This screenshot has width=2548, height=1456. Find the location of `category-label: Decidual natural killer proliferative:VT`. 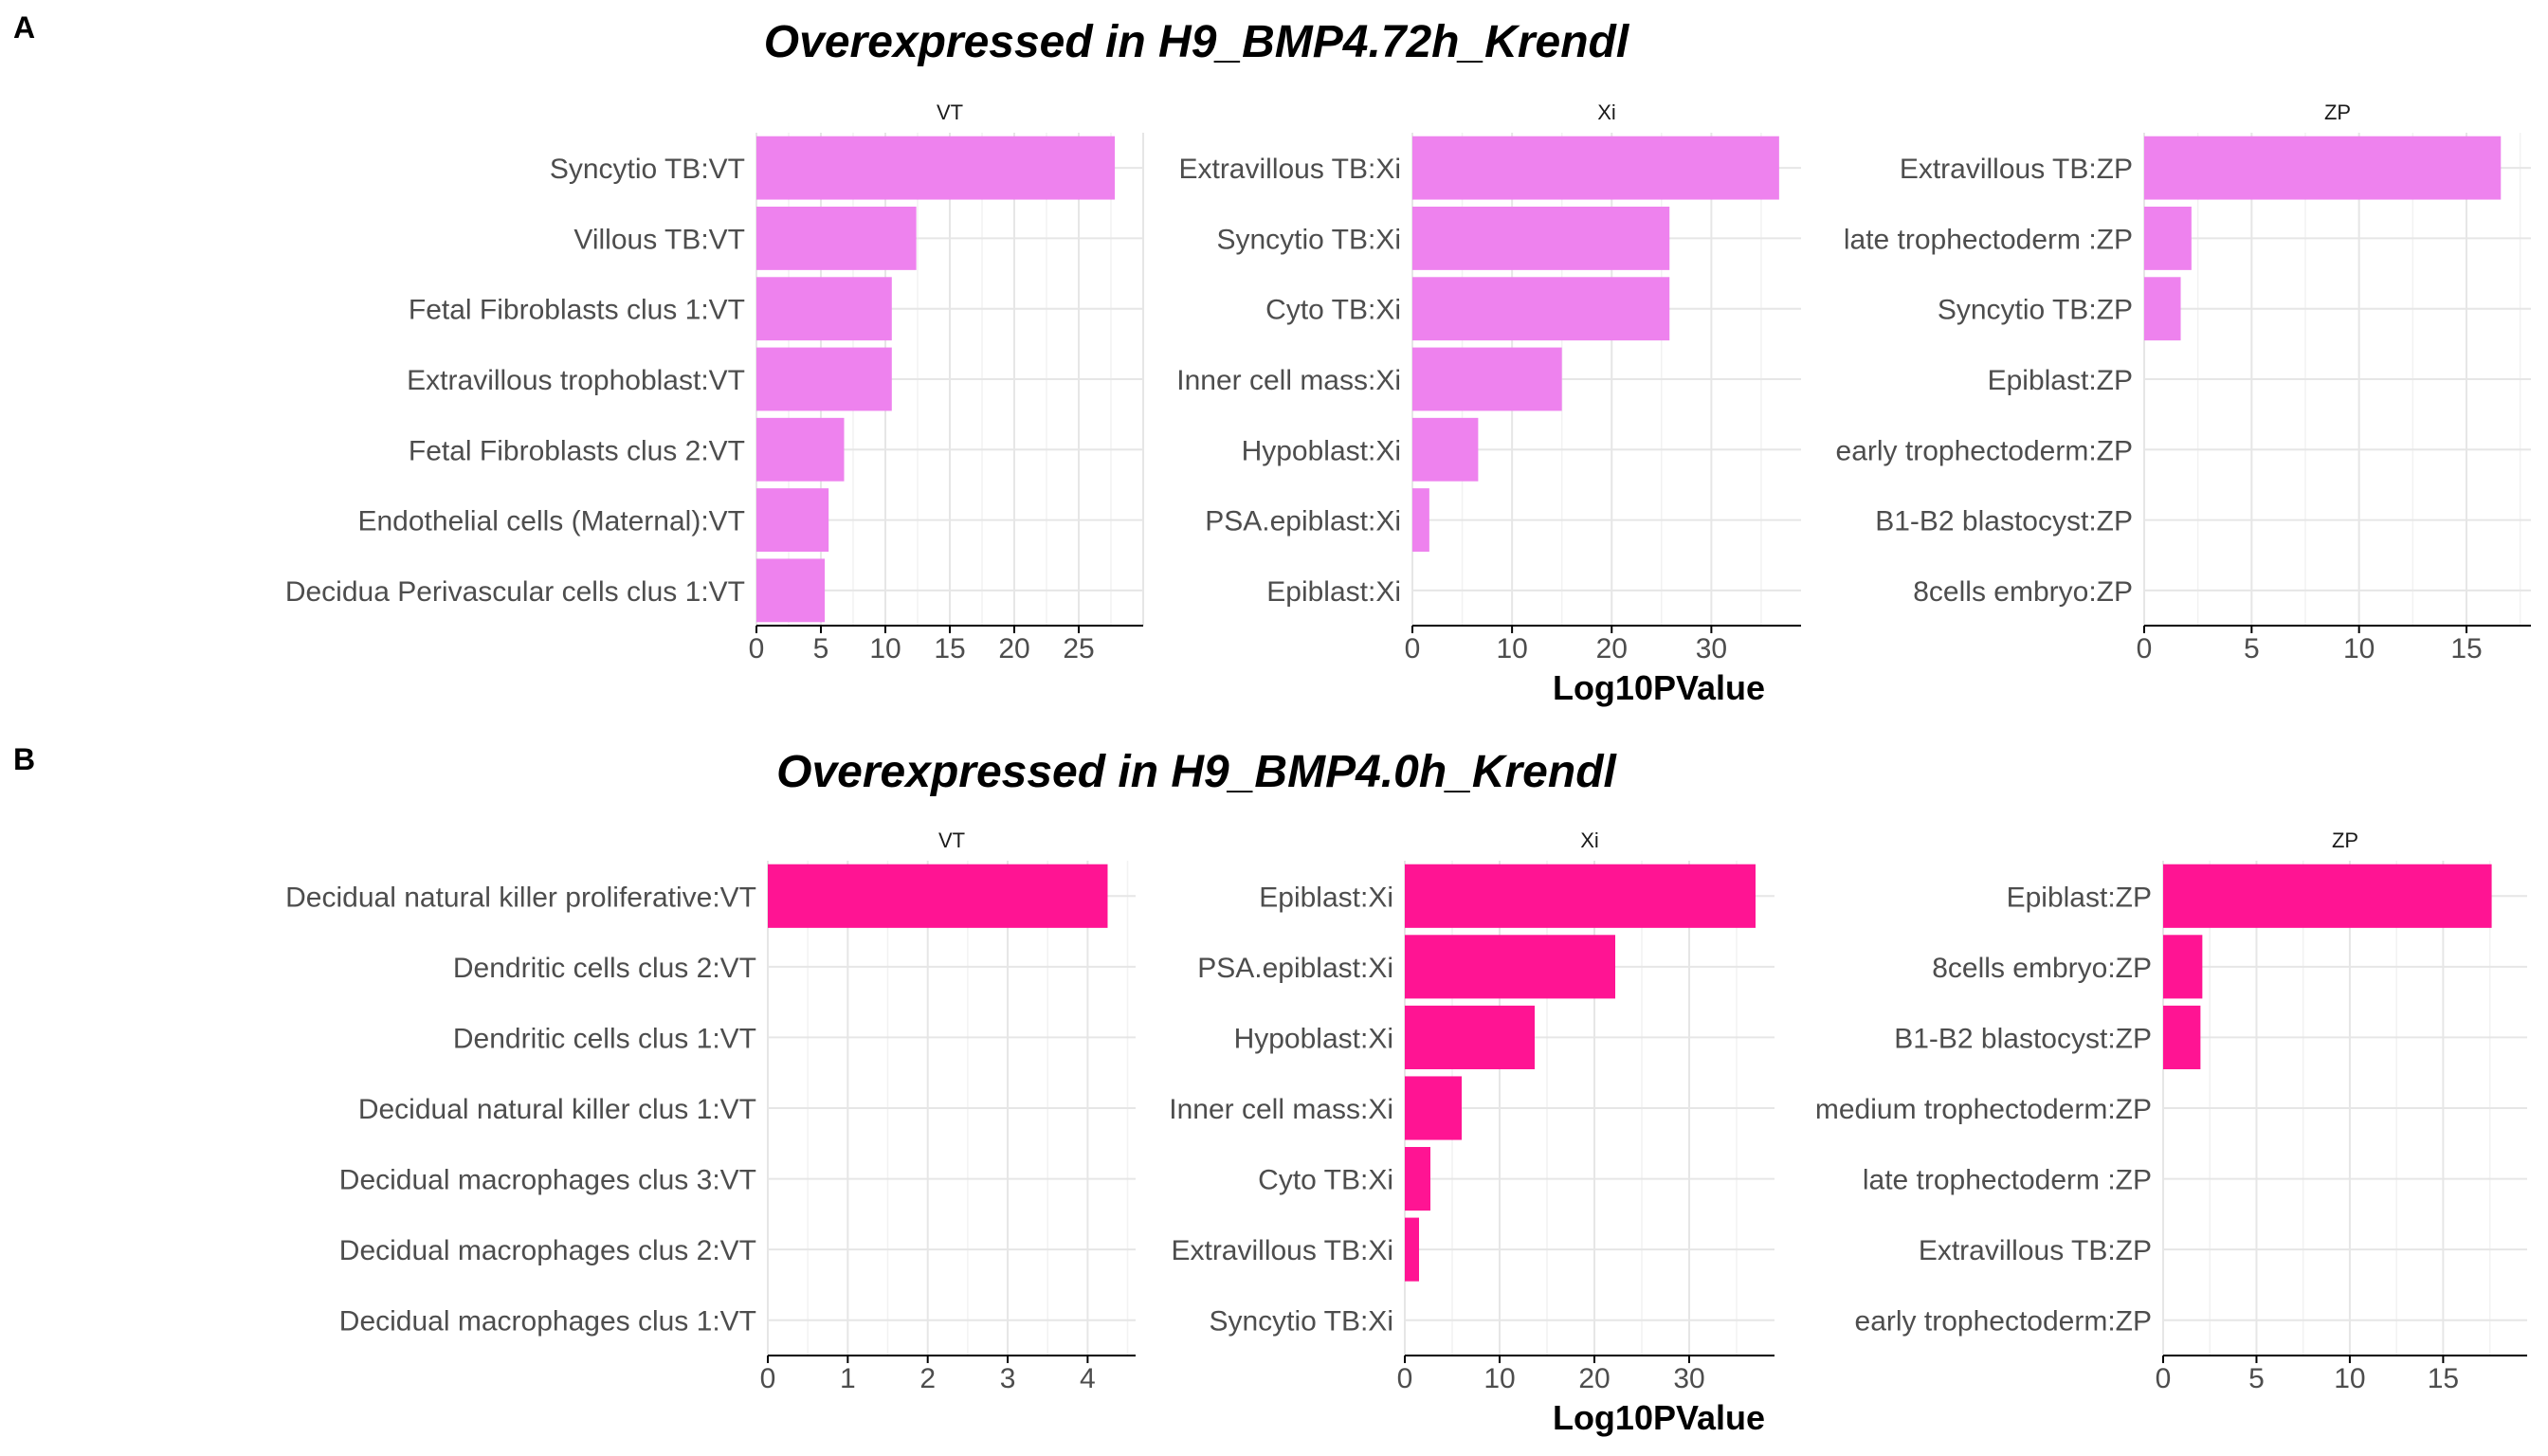

category-label: Decidual natural killer proliferative:VT is located at coordinates (520, 897).